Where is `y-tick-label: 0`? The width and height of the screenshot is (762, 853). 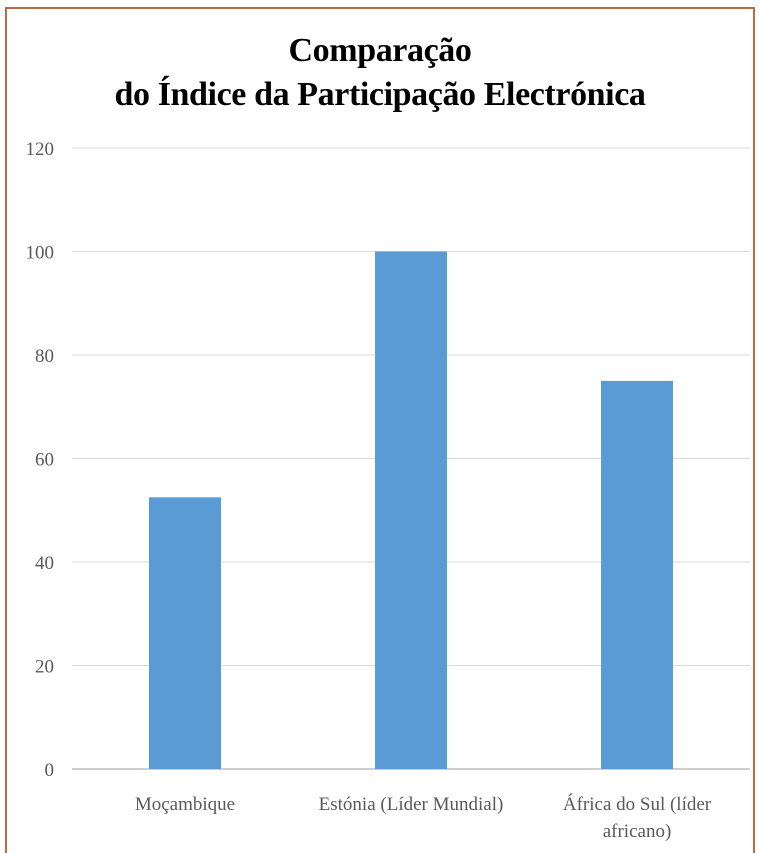 y-tick-label: 0 is located at coordinates (50, 770).